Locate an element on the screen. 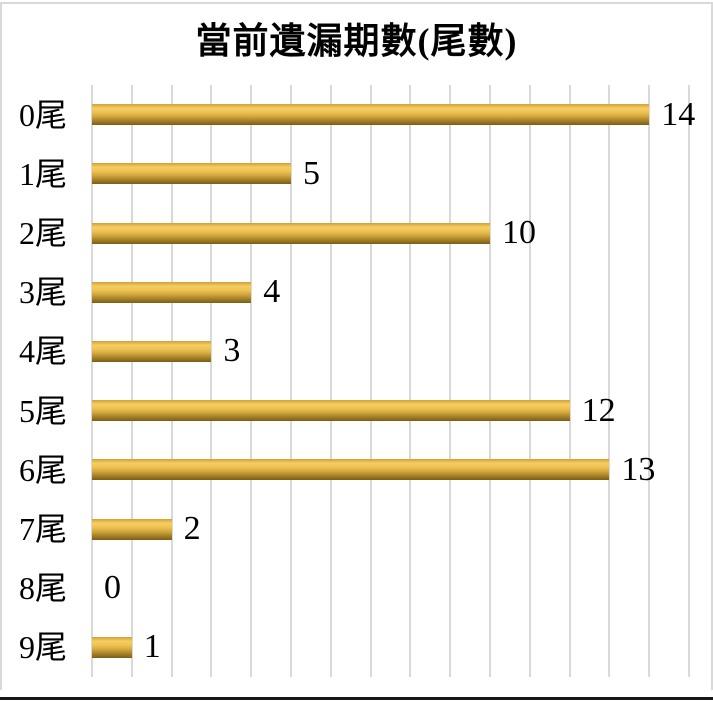 This screenshot has width=713, height=702. category-label: 2尾 is located at coordinates (42, 233).